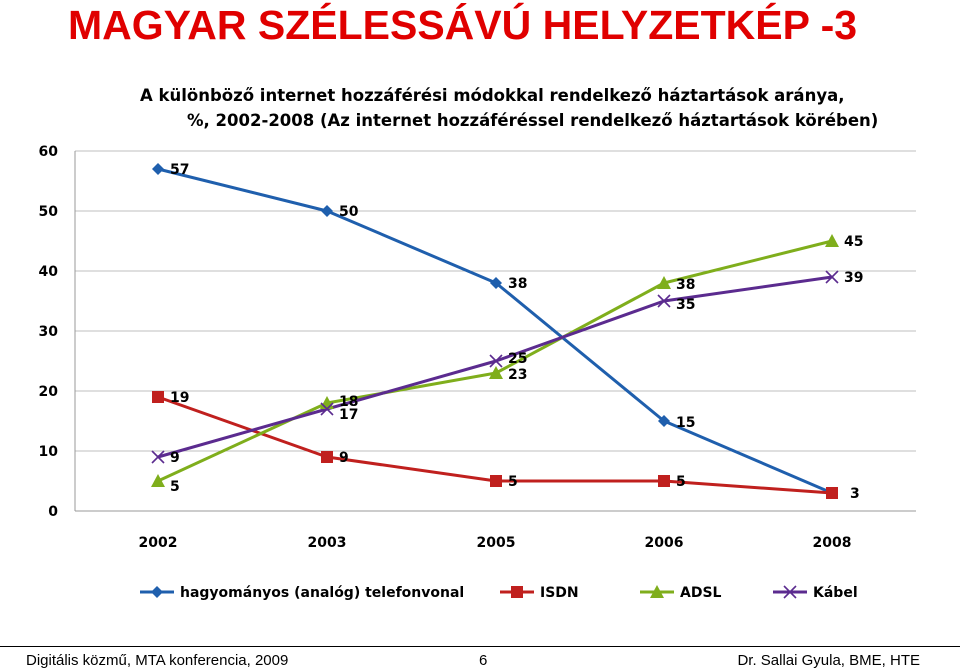  Describe the element at coordinates (348, 415) in the screenshot. I see `data-label: 17` at that location.